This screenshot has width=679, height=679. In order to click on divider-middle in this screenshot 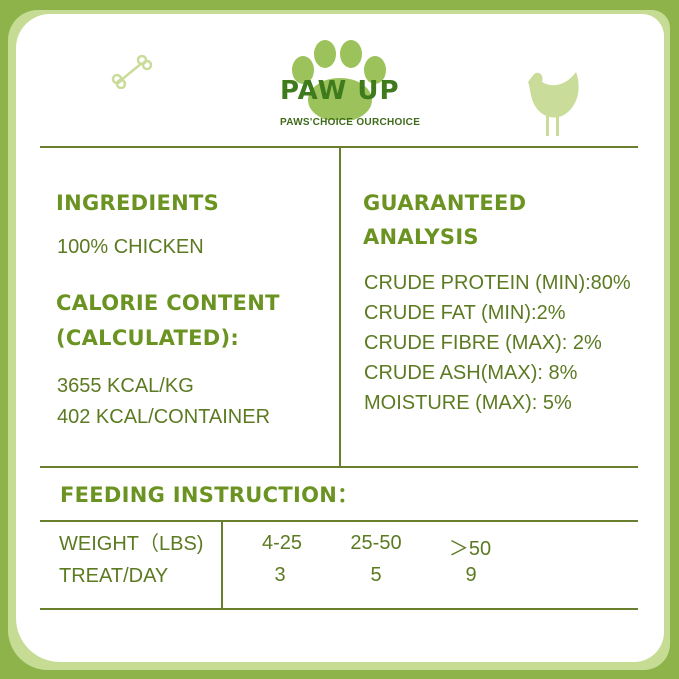, I will do `click(339, 467)`.